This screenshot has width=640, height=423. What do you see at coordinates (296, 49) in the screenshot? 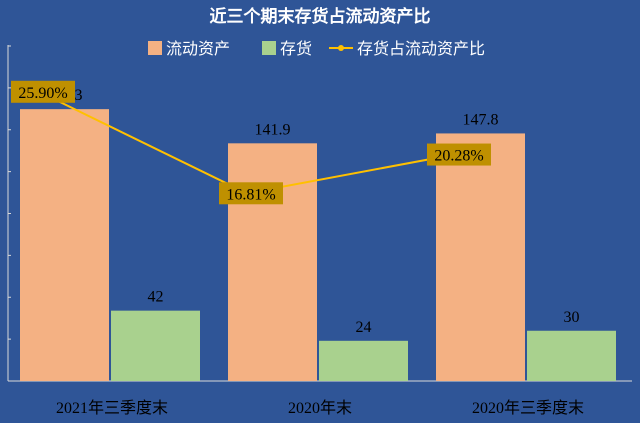
I see `legend-label: 存货` at bounding box center [296, 49].